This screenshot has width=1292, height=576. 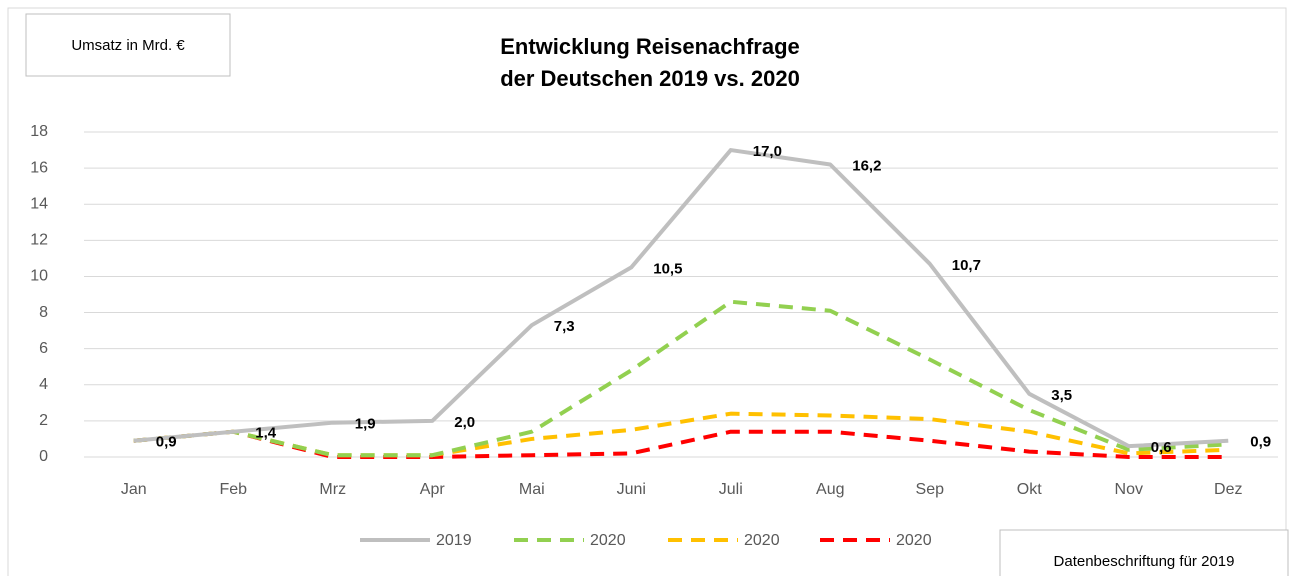 I want to click on y-tick-label: 14, so click(x=39, y=203).